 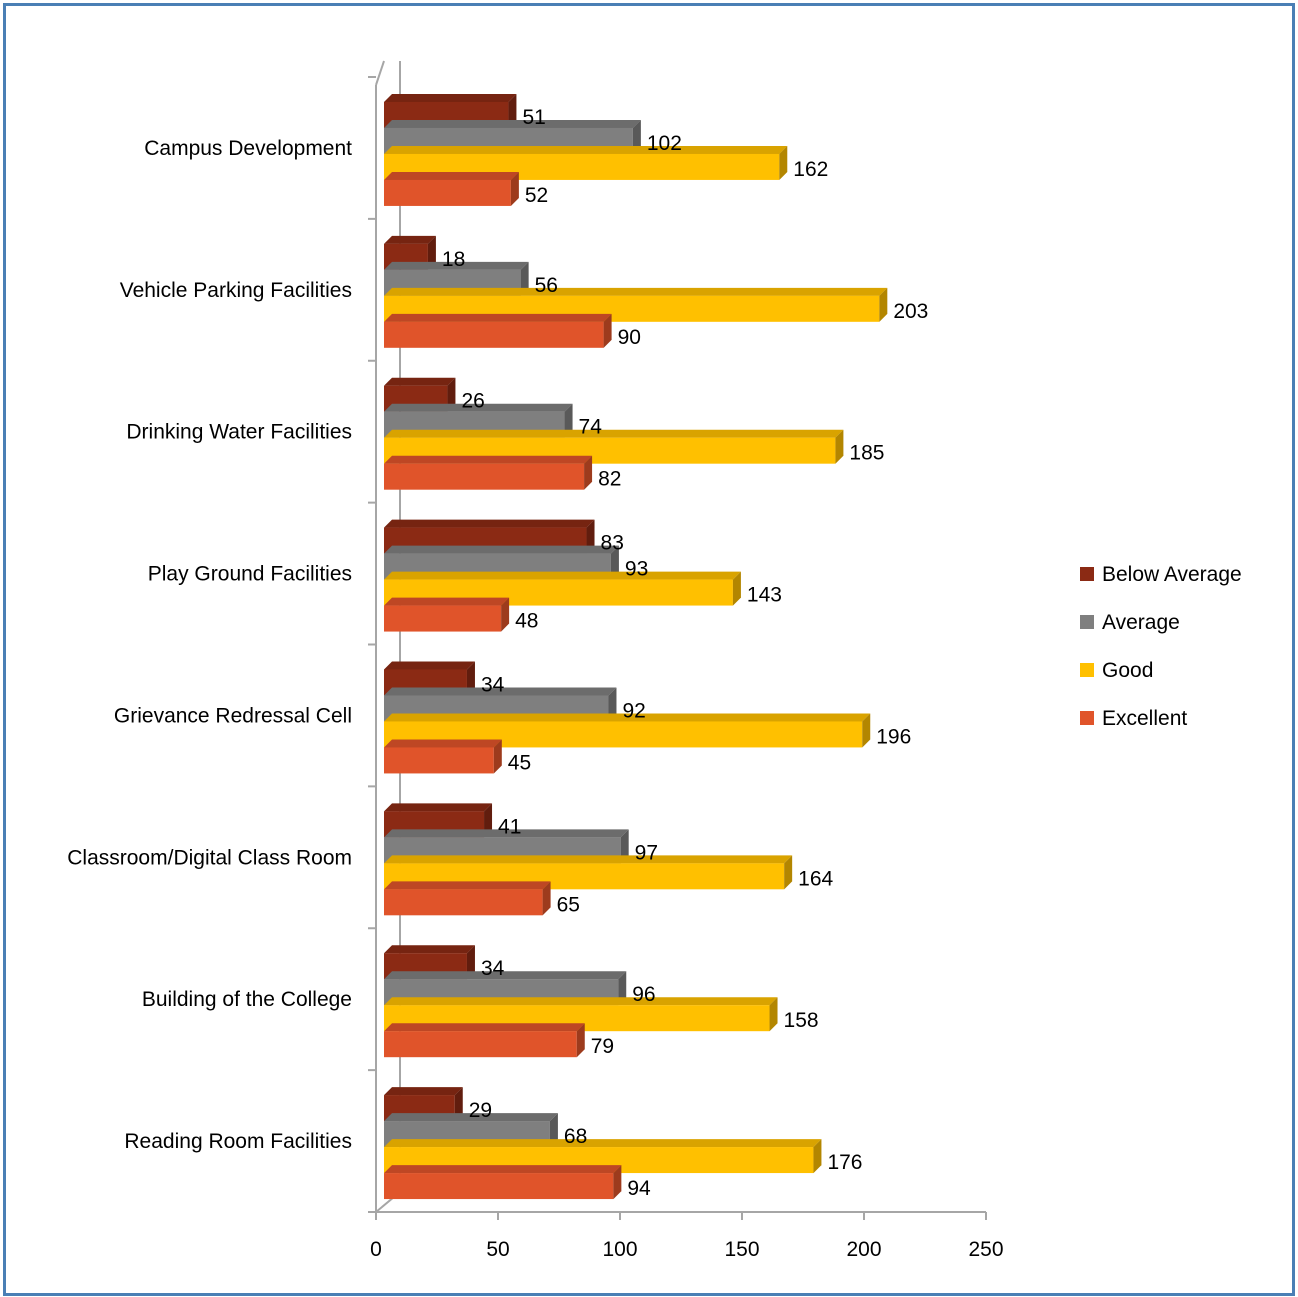 What do you see at coordinates (633, 710) in the screenshot?
I see `data-label: 92` at bounding box center [633, 710].